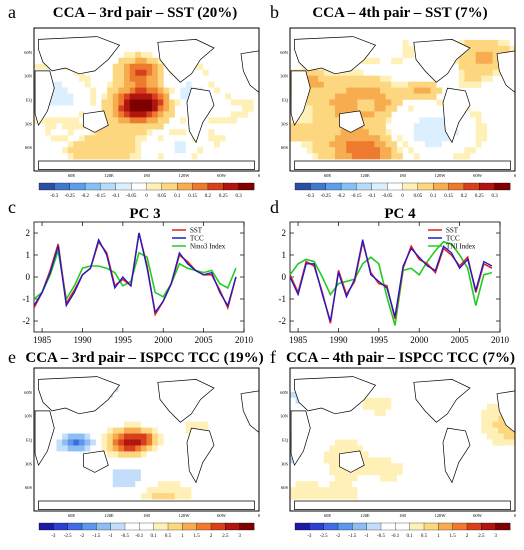 The height and width of the screenshot is (550, 524). What do you see at coordinates (146, 99) in the screenshot?
I see `map-frame` at bounding box center [146, 99].